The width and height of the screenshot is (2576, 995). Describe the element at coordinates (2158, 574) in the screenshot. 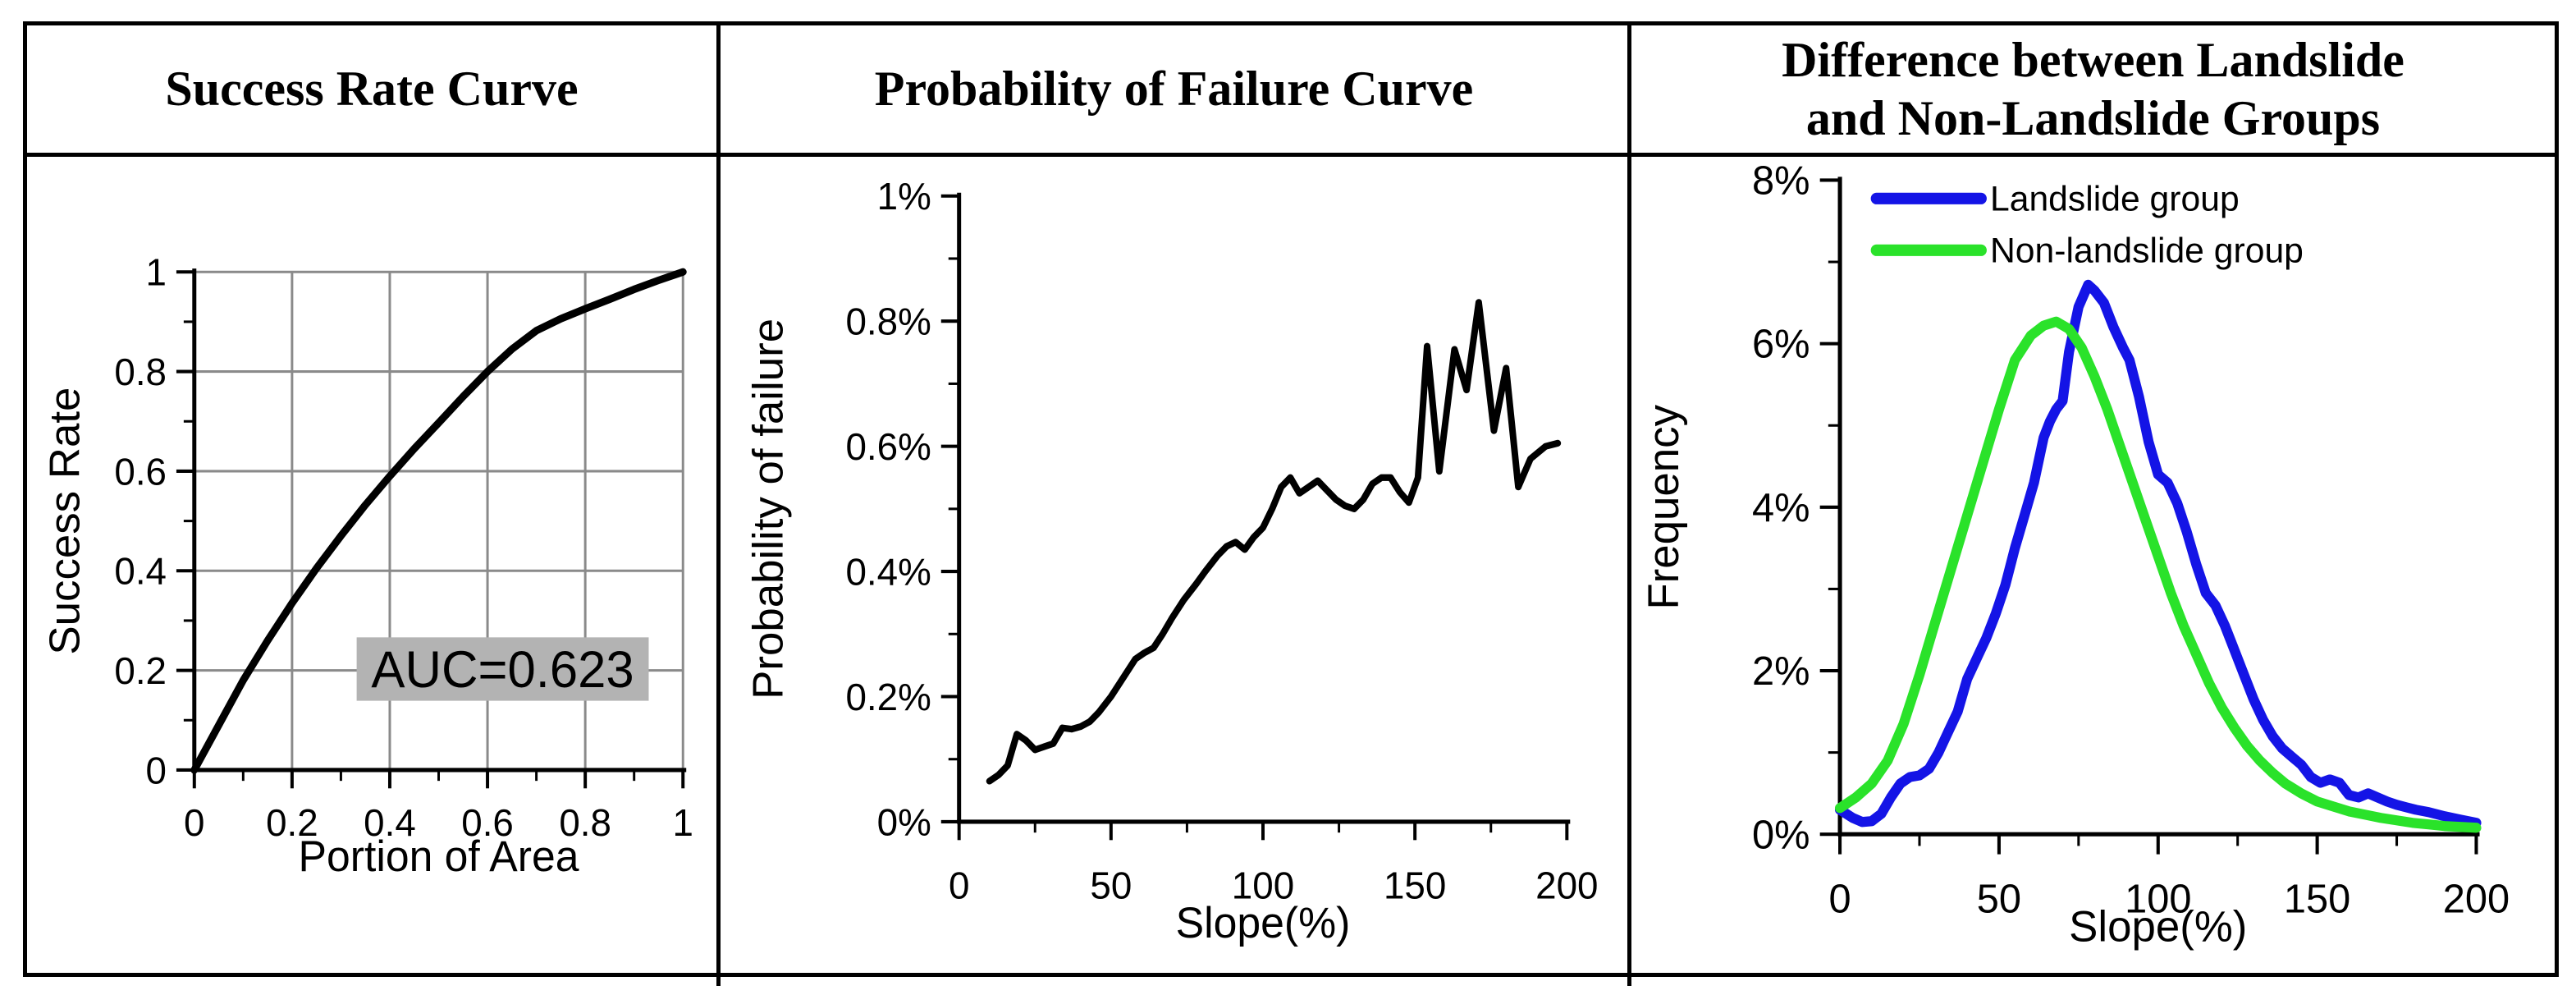

I see `series-non-landslide-group` at that location.